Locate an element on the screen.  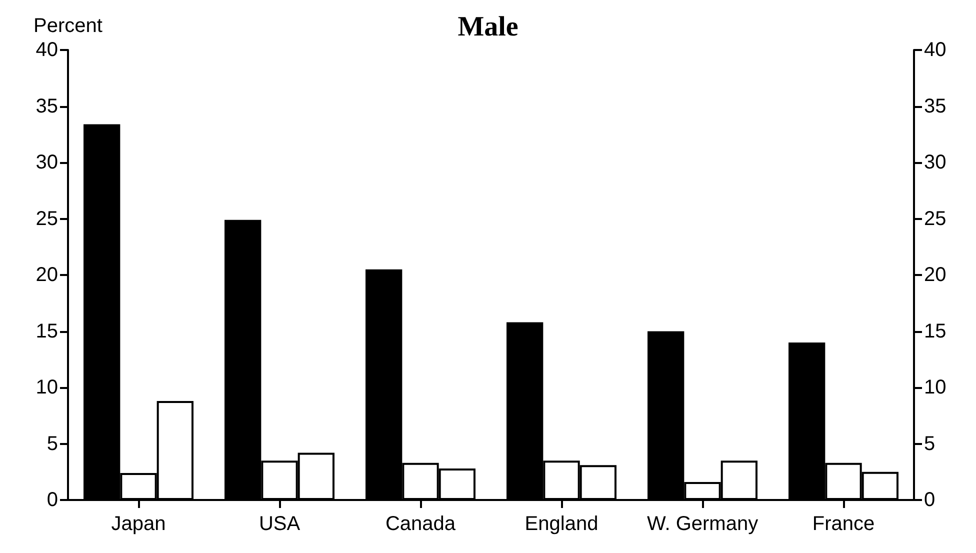
y2-tick-label: 5 is located at coordinates (930, 443).